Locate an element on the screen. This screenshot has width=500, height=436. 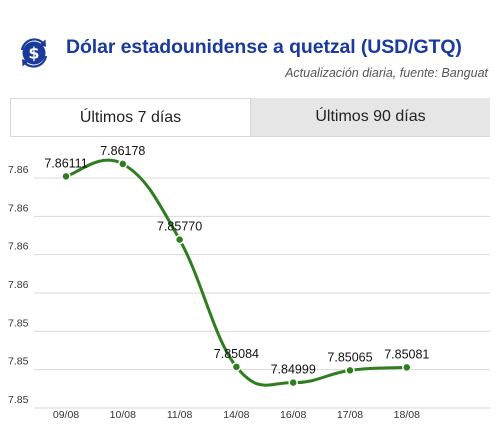
data-label: 7.85084 is located at coordinates (236, 354).